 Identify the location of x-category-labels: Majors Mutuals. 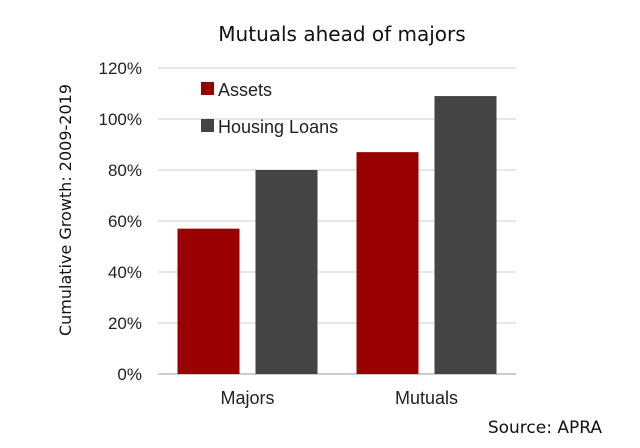
(339, 398).